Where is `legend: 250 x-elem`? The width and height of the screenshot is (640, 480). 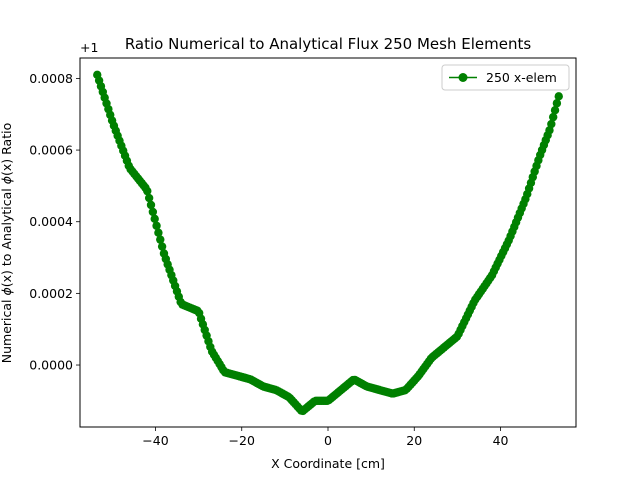 legend: 250 x-elem is located at coordinates (505, 77).